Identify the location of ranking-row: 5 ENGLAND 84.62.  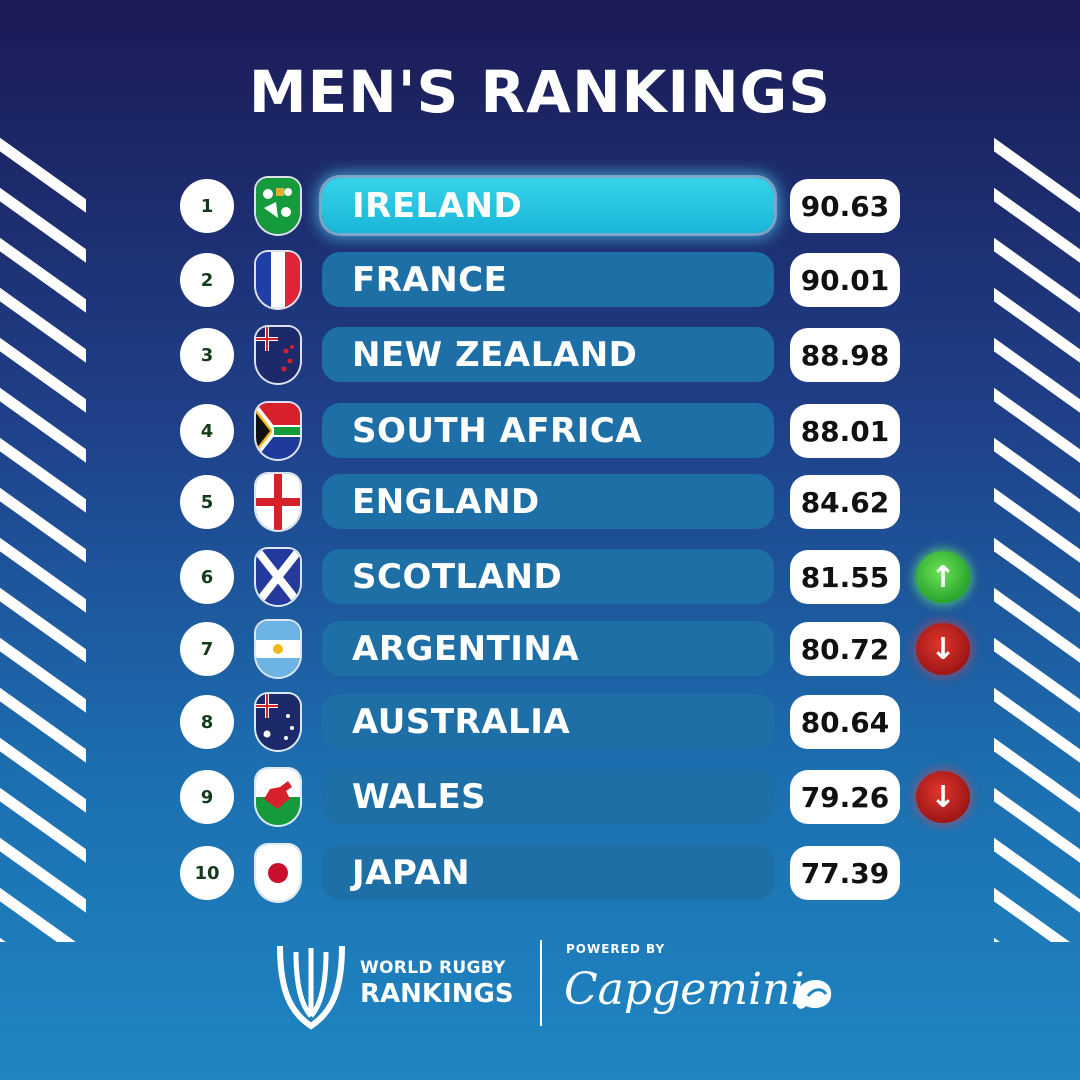
(540, 502).